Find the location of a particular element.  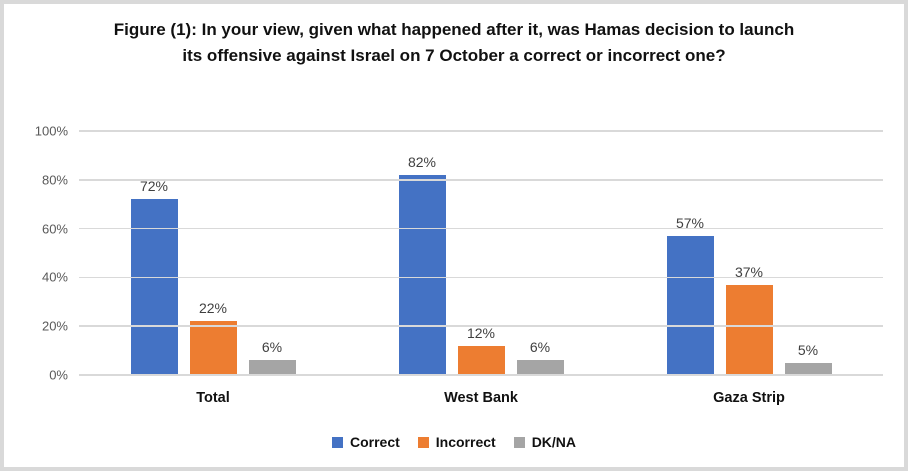

y-axis-tick-label: 80% is located at coordinates (54, 180).